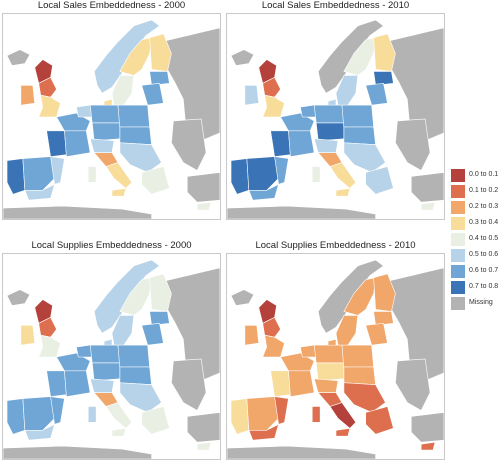 Image resolution: width=500 pixels, height=461 pixels. I want to click on legend-item: 0.2 to 0.3, so click(475, 208).